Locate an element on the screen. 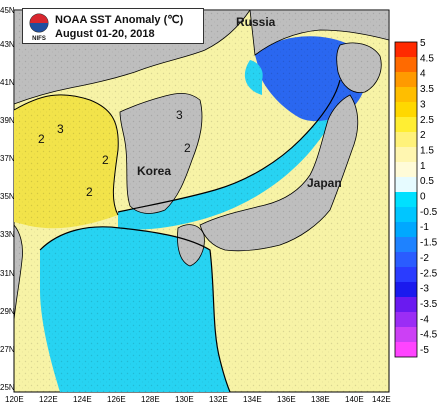  colorbar-label: 3 is located at coordinates (423, 104).